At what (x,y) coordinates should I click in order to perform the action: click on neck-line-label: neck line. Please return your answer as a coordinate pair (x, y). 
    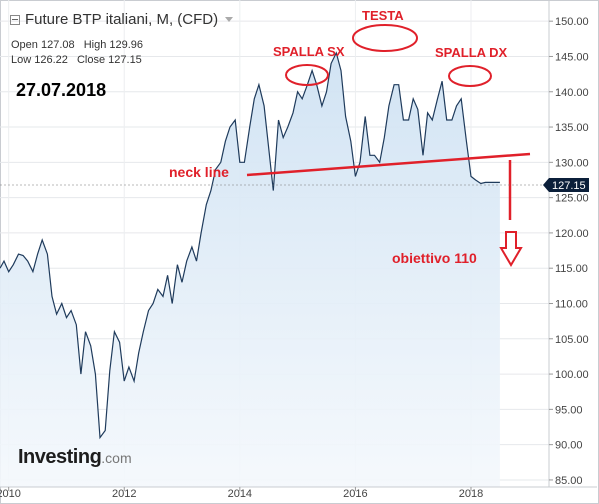
    Looking at the image, I should click on (199, 172).